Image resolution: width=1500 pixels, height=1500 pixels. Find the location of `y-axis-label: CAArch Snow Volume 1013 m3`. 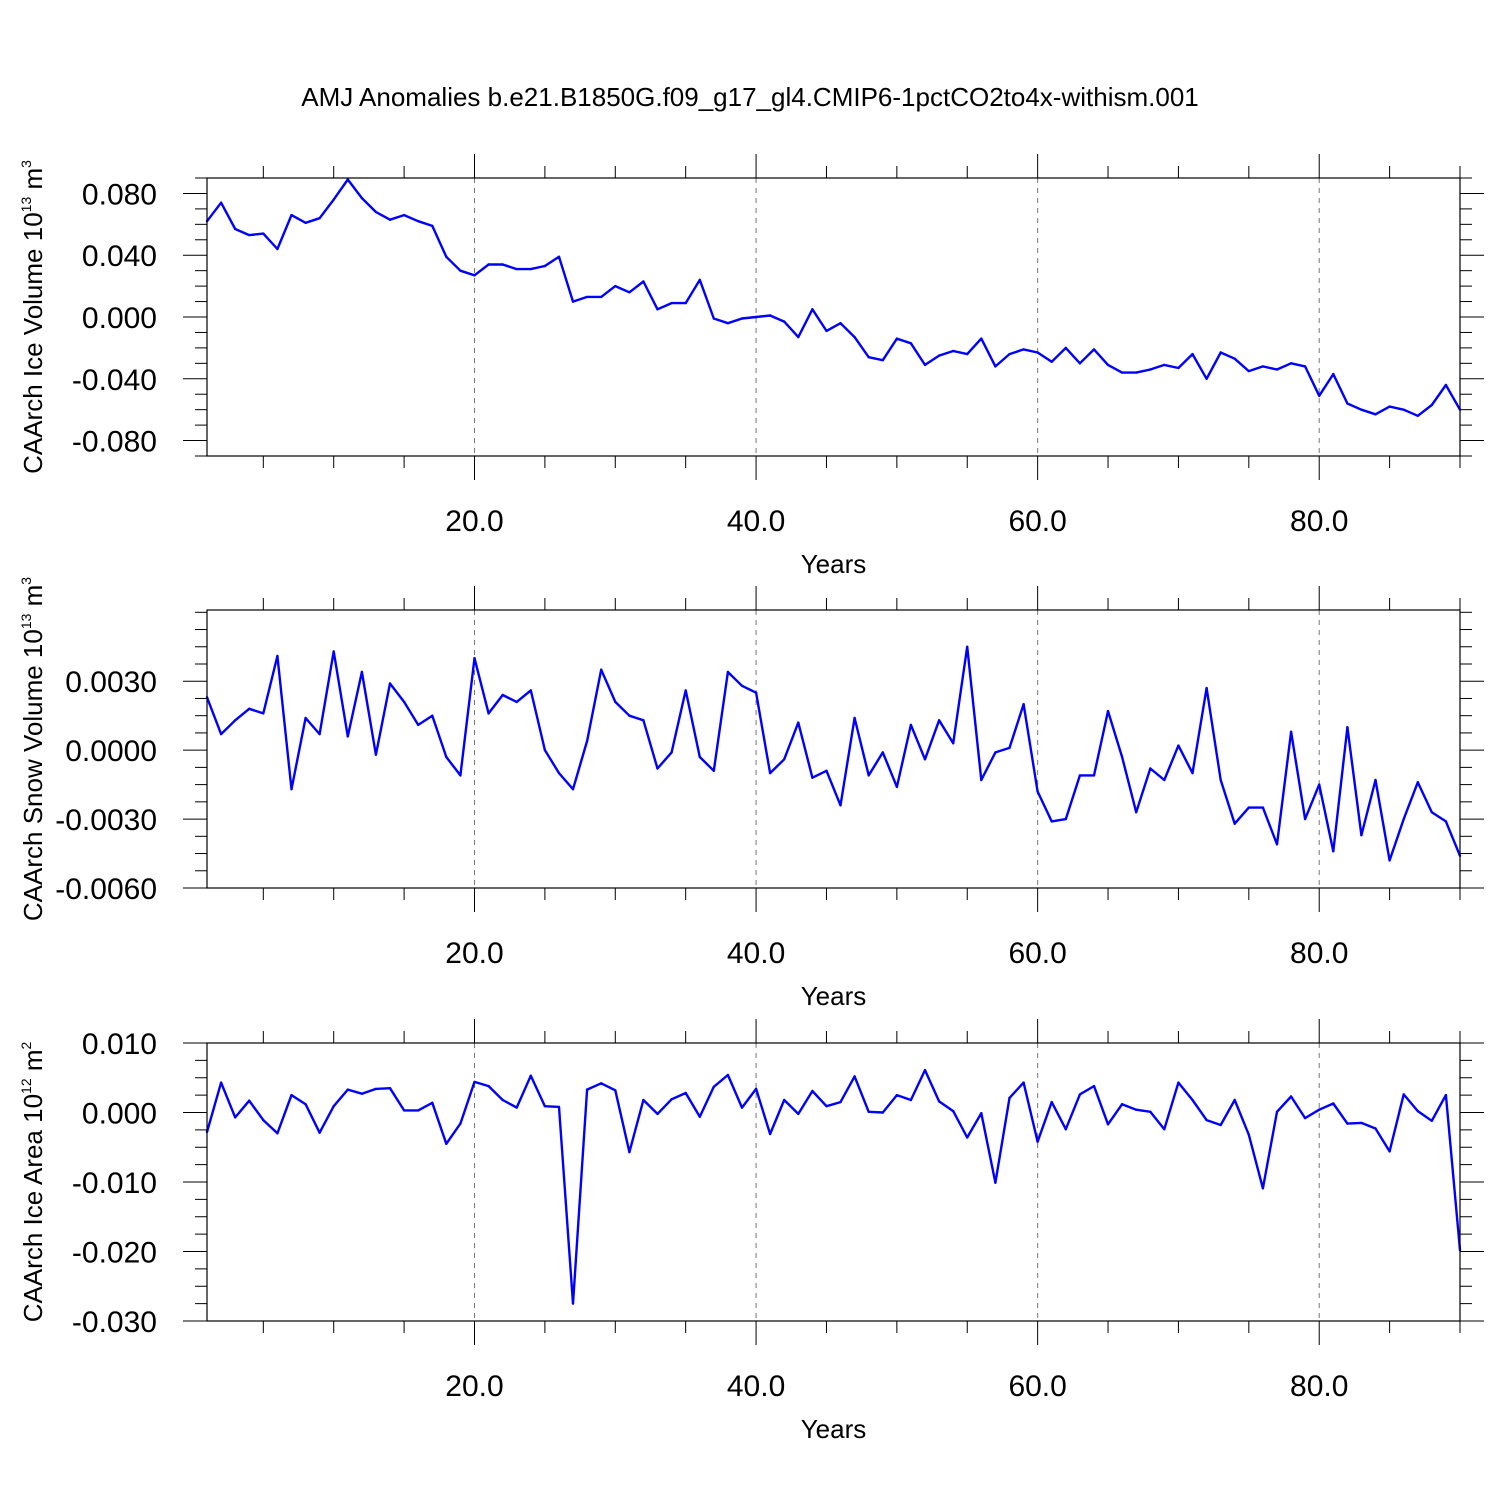

y-axis-label: CAArch Snow Volume 1013 m3 is located at coordinates (33, 749).